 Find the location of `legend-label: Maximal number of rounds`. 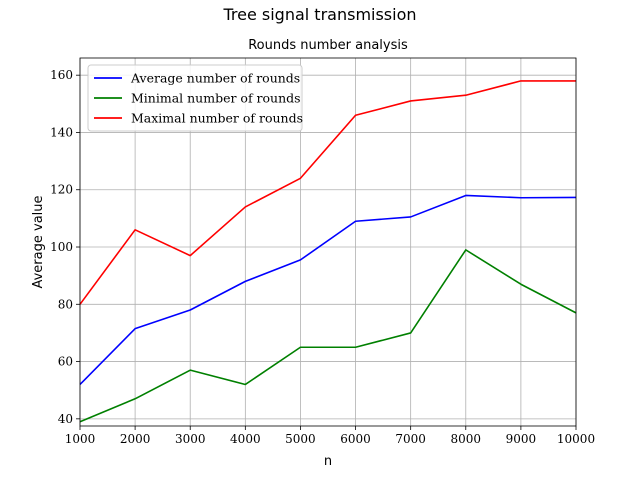

legend-label: Maximal number of rounds is located at coordinates (217, 118).